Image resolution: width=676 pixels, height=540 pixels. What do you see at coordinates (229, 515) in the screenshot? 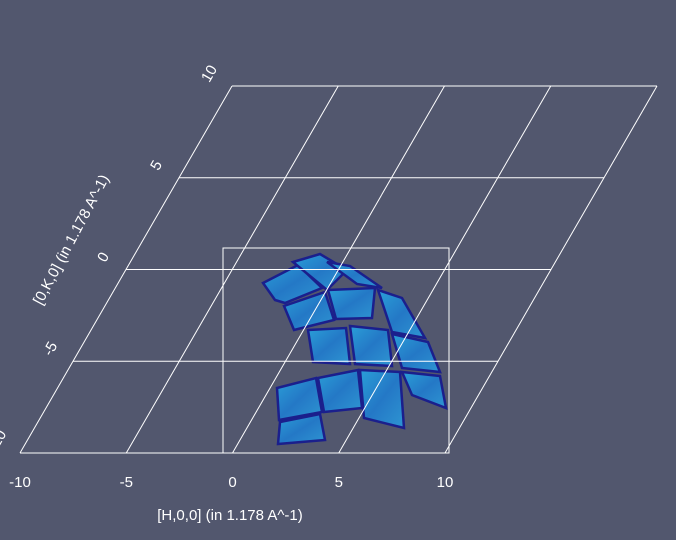
I see `x-axis-title: [H,0,0] (in 1.178 A^-1)` at bounding box center [229, 515].